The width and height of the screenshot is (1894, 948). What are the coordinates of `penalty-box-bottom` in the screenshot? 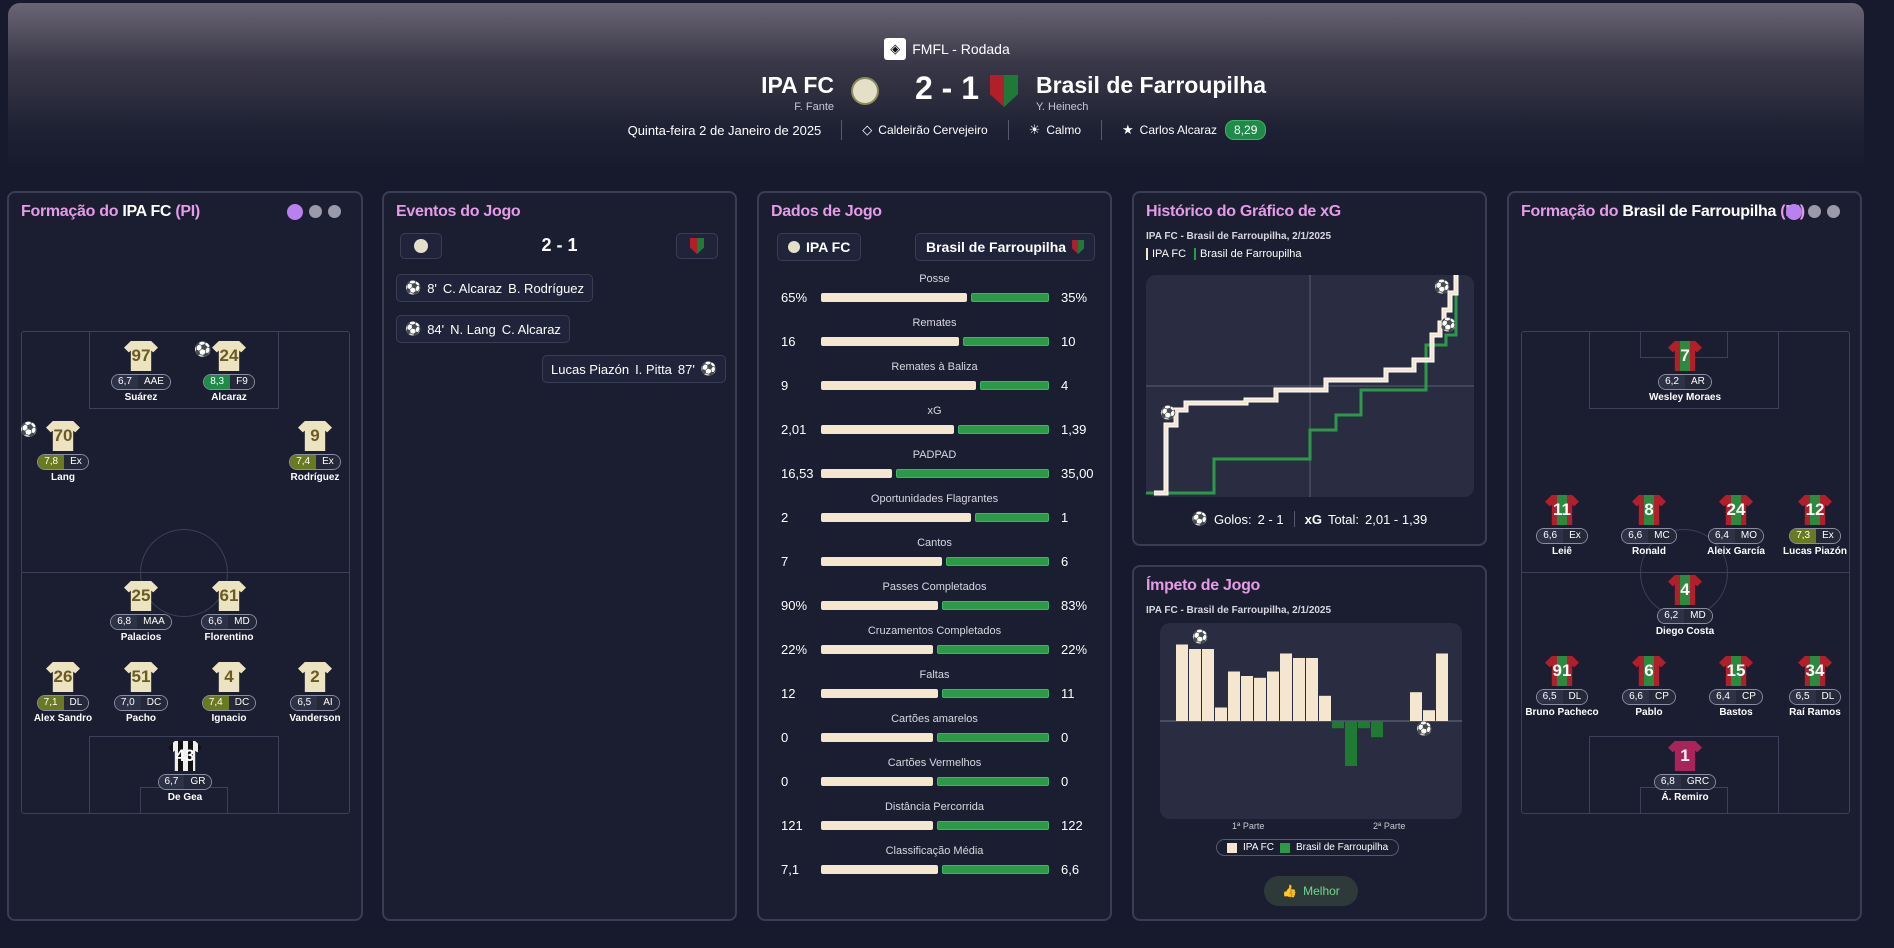 It's located at (184, 775).